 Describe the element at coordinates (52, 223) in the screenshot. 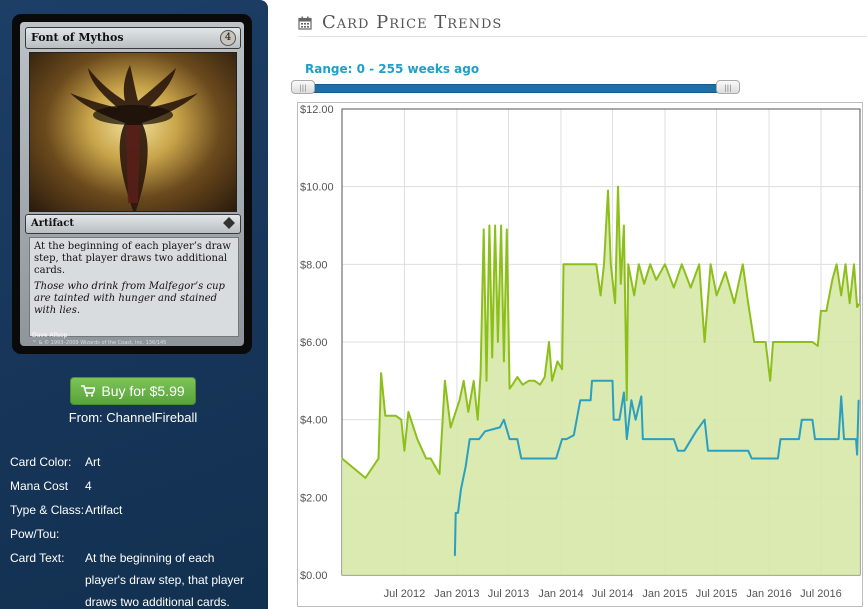

I see `card-type-line: Artifact` at that location.